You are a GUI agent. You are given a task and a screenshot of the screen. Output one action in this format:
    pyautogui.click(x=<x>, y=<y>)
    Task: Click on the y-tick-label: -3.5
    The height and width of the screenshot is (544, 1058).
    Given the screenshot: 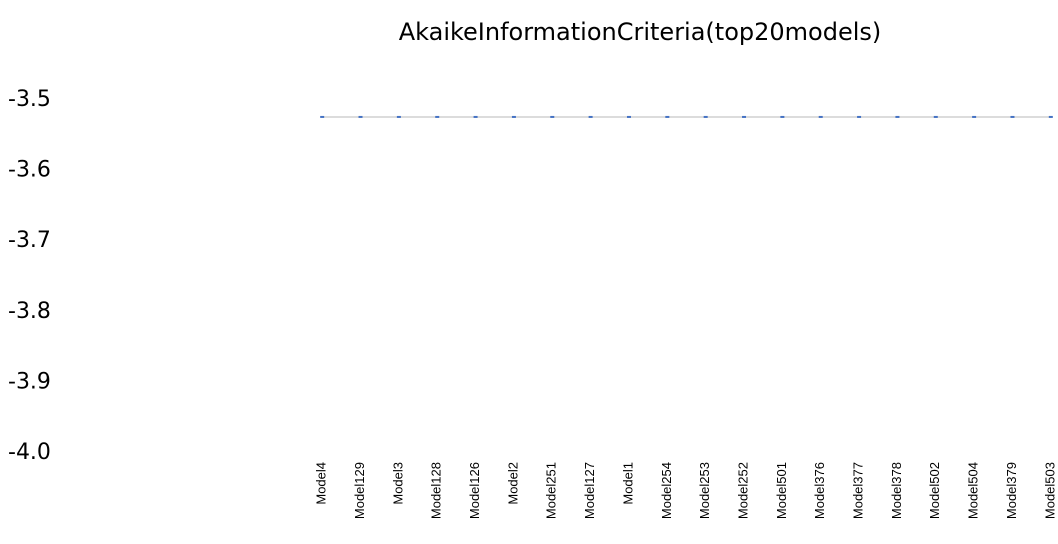 What is the action you would take?
    pyautogui.click(x=29, y=99)
    